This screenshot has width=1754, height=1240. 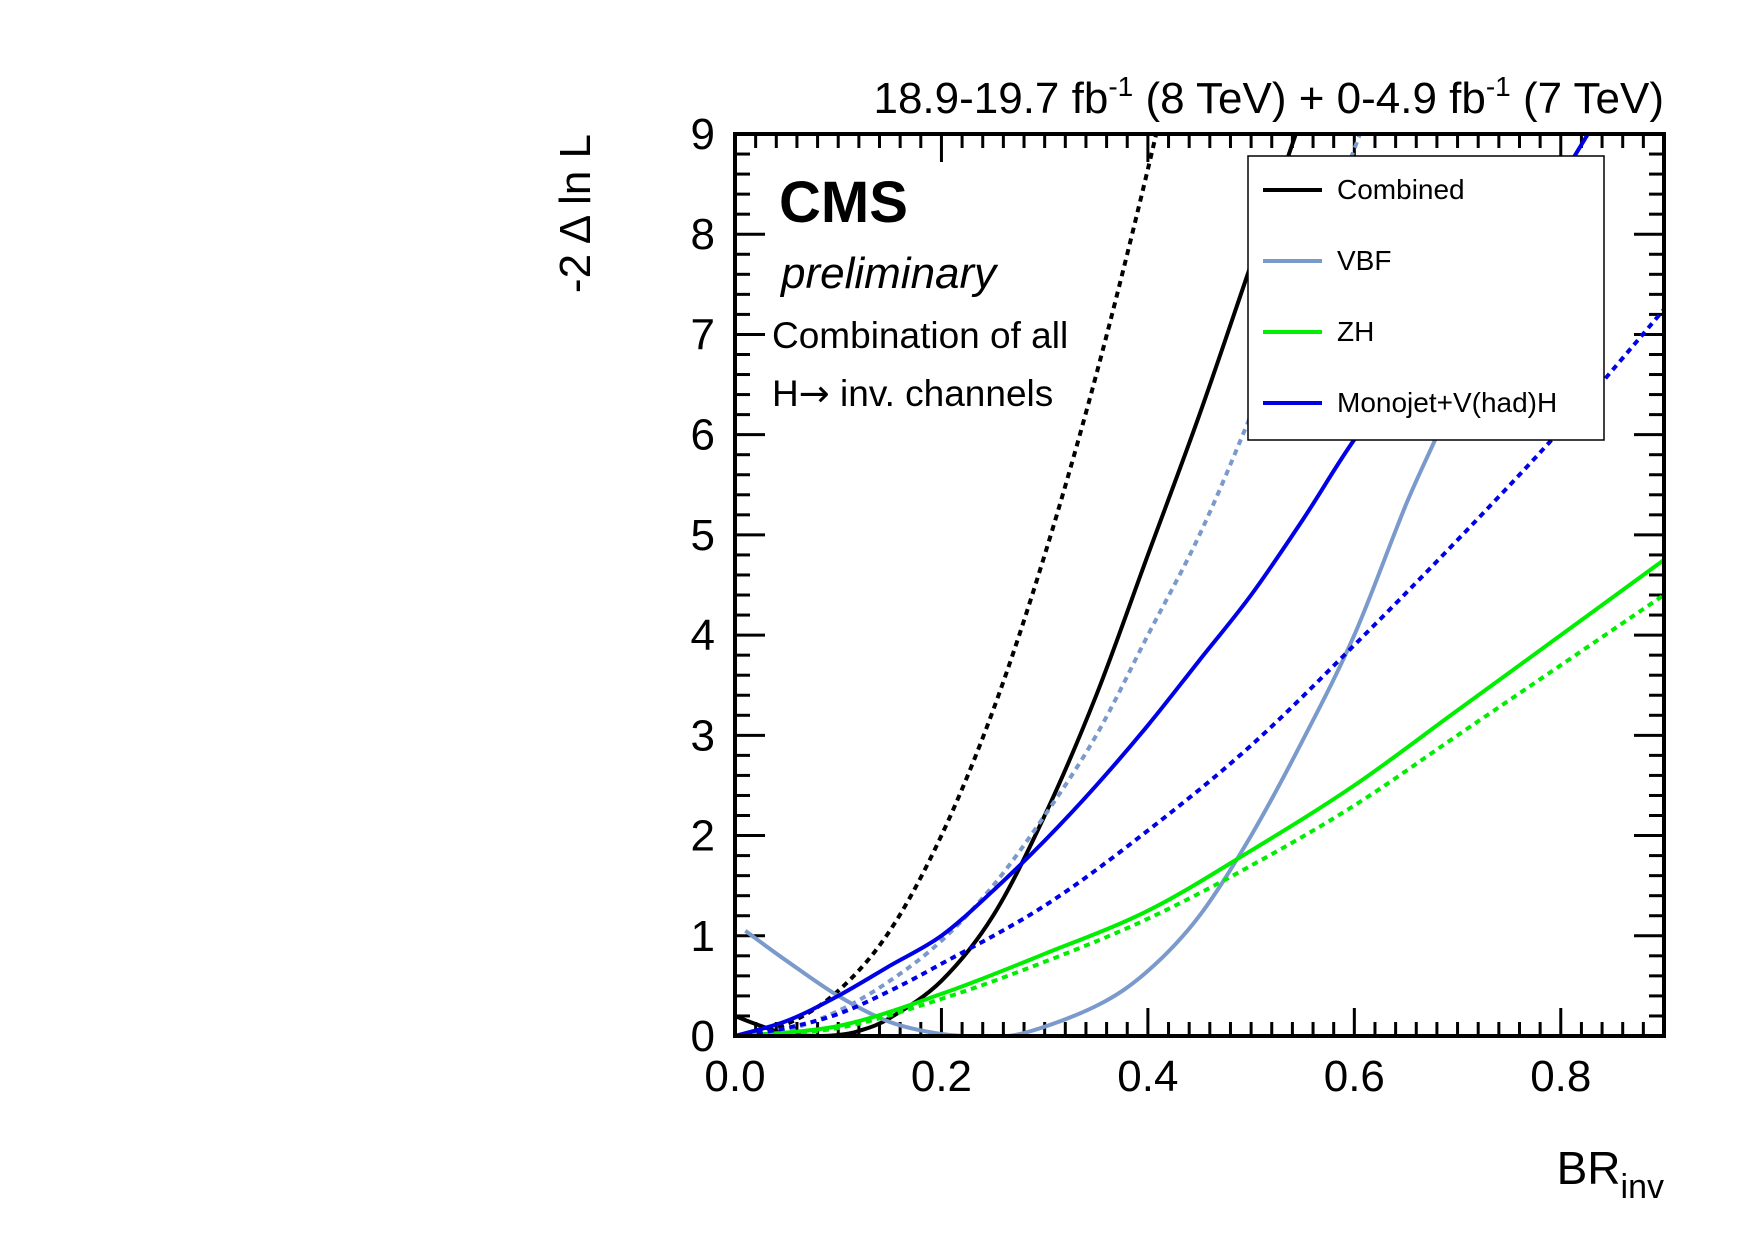 I want to click on x-axis-label-main: BR, so click(x=1589, y=1168).